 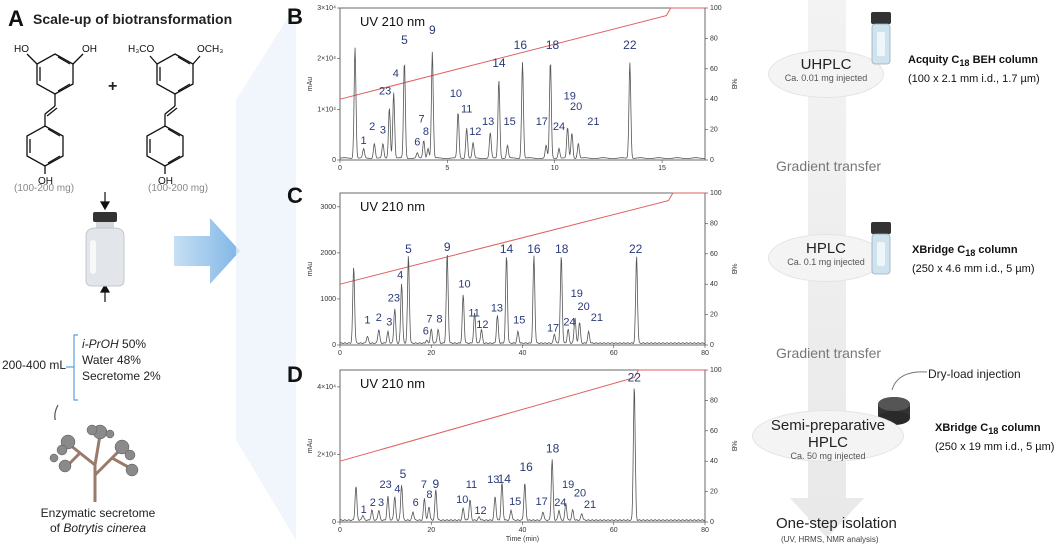 I want to click on panel-a-title: Scale-up of biotransformation, so click(x=133, y=19).